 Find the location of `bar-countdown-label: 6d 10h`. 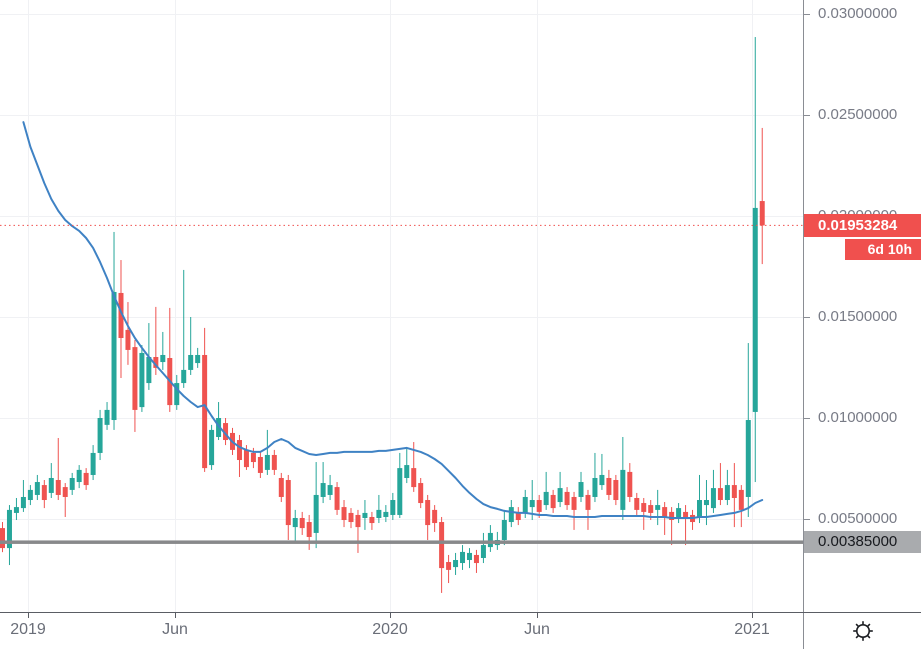

bar-countdown-label: 6d 10h is located at coordinates (883, 249).